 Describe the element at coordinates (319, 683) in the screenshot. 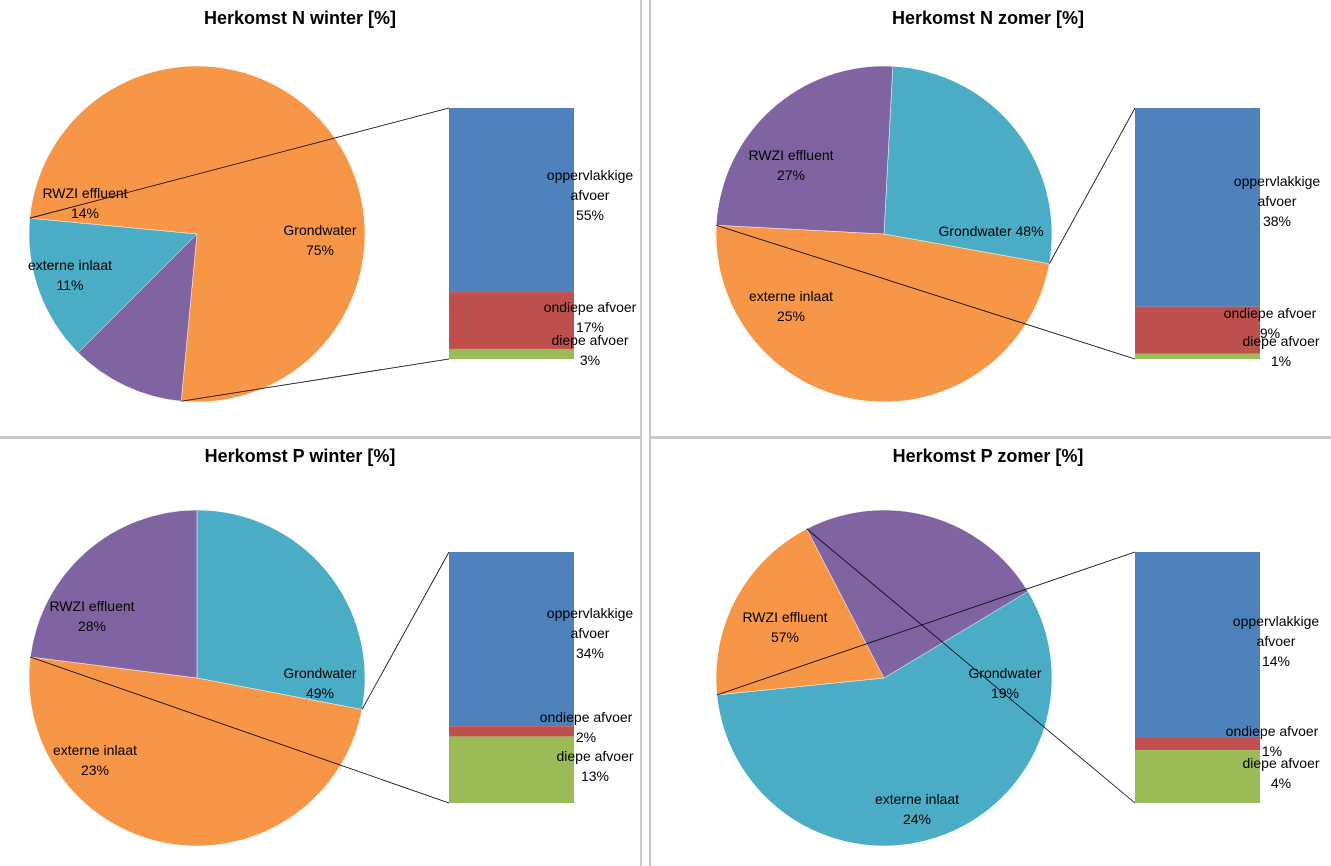

I see `pie-label-grondwater: Grondwater 49%` at that location.